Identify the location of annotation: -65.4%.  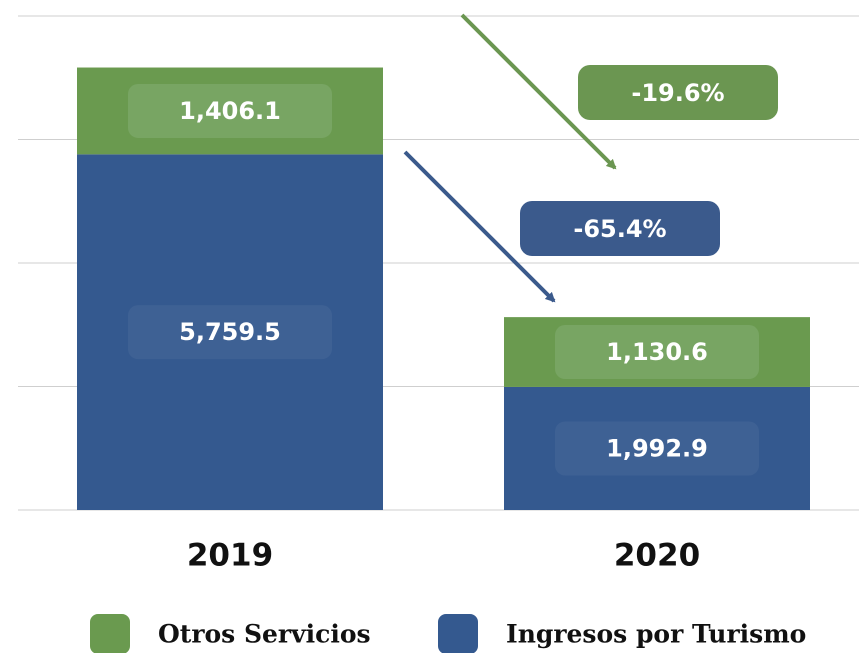
(619, 229).